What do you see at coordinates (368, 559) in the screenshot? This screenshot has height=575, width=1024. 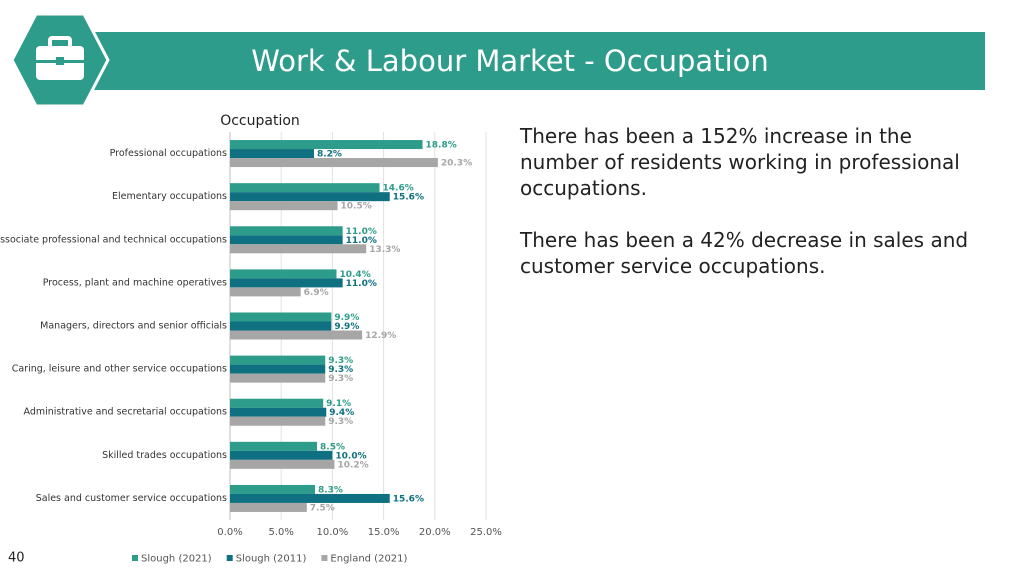 I see `legend-label: England (2021)` at bounding box center [368, 559].